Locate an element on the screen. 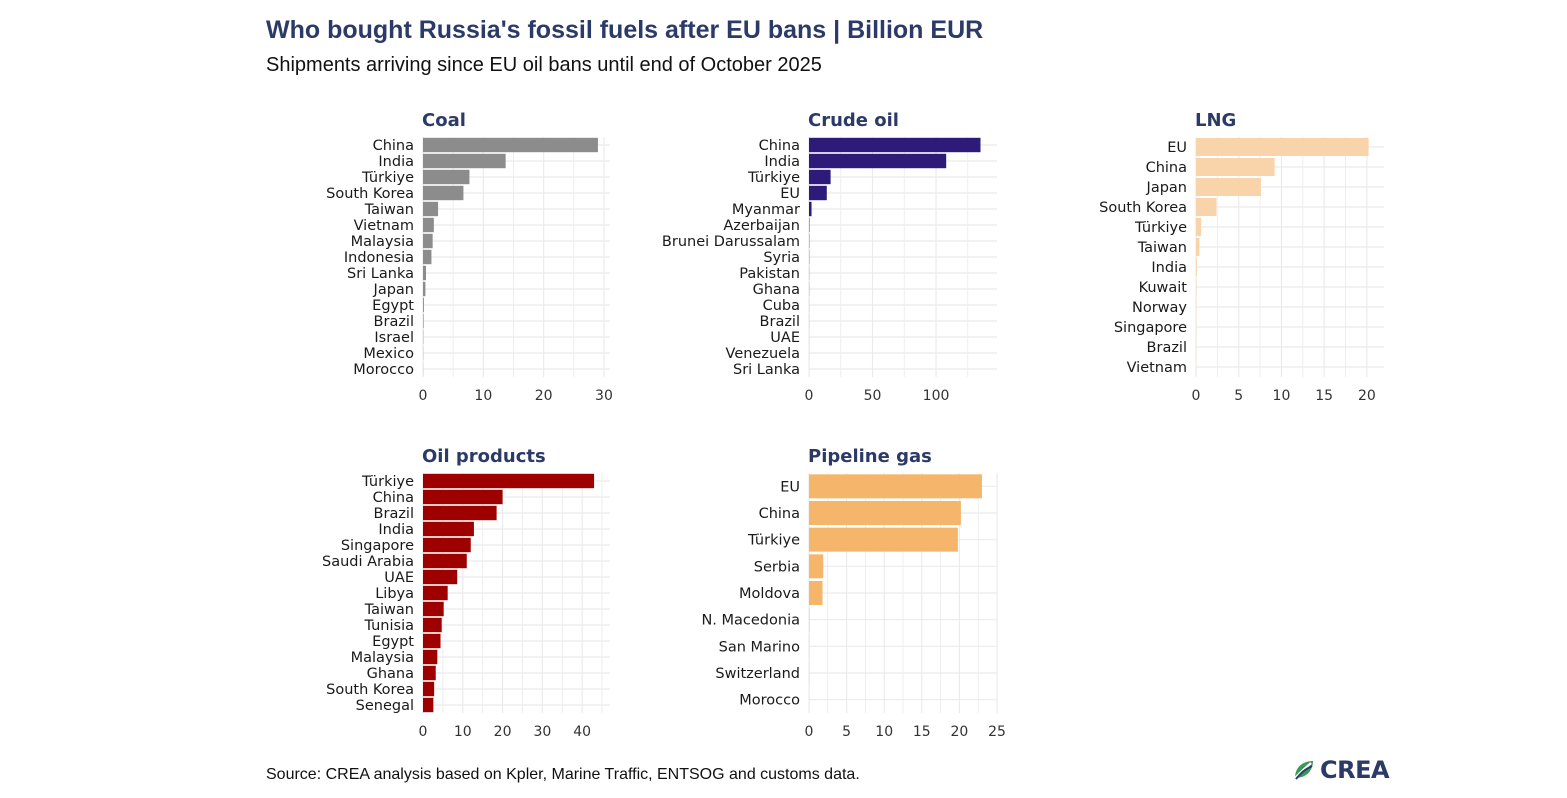 The image size is (1567, 798). bar-ghana is located at coordinates (429, 673).